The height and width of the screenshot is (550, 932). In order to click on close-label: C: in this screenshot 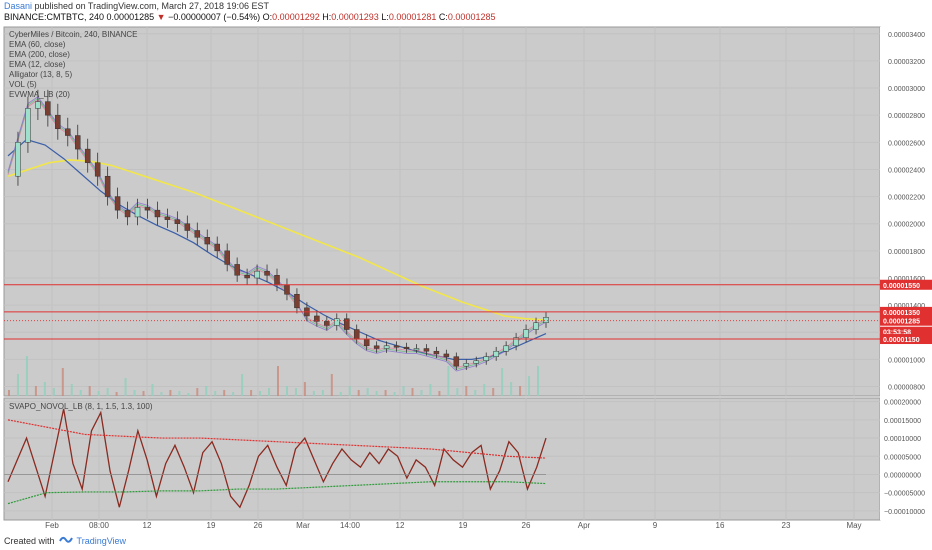, I will do `click(443, 17)`.